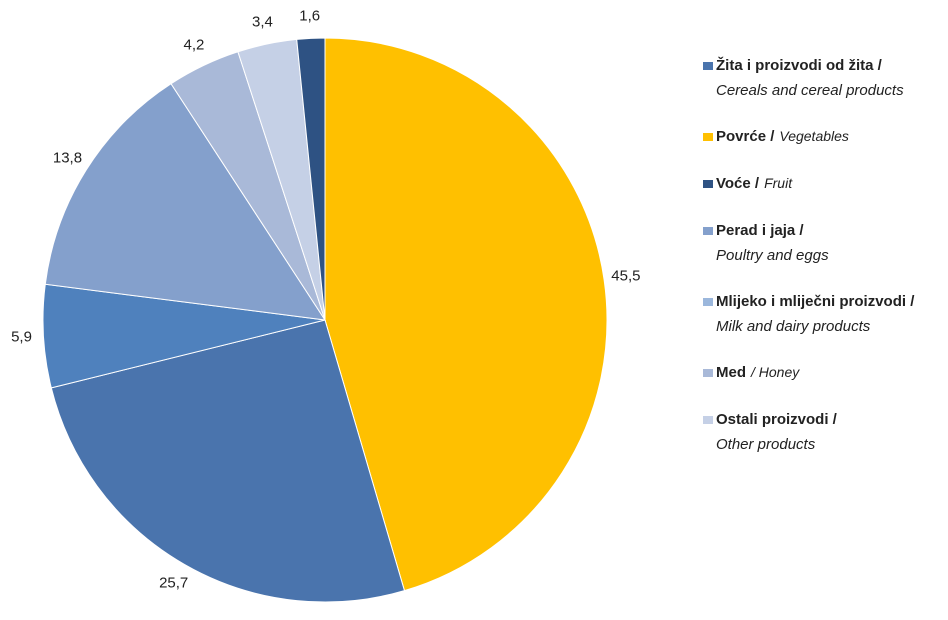 The width and height of the screenshot is (948, 620). I want to click on legend-label: Mlijeko i mliječni proizvodi /, so click(815, 301).